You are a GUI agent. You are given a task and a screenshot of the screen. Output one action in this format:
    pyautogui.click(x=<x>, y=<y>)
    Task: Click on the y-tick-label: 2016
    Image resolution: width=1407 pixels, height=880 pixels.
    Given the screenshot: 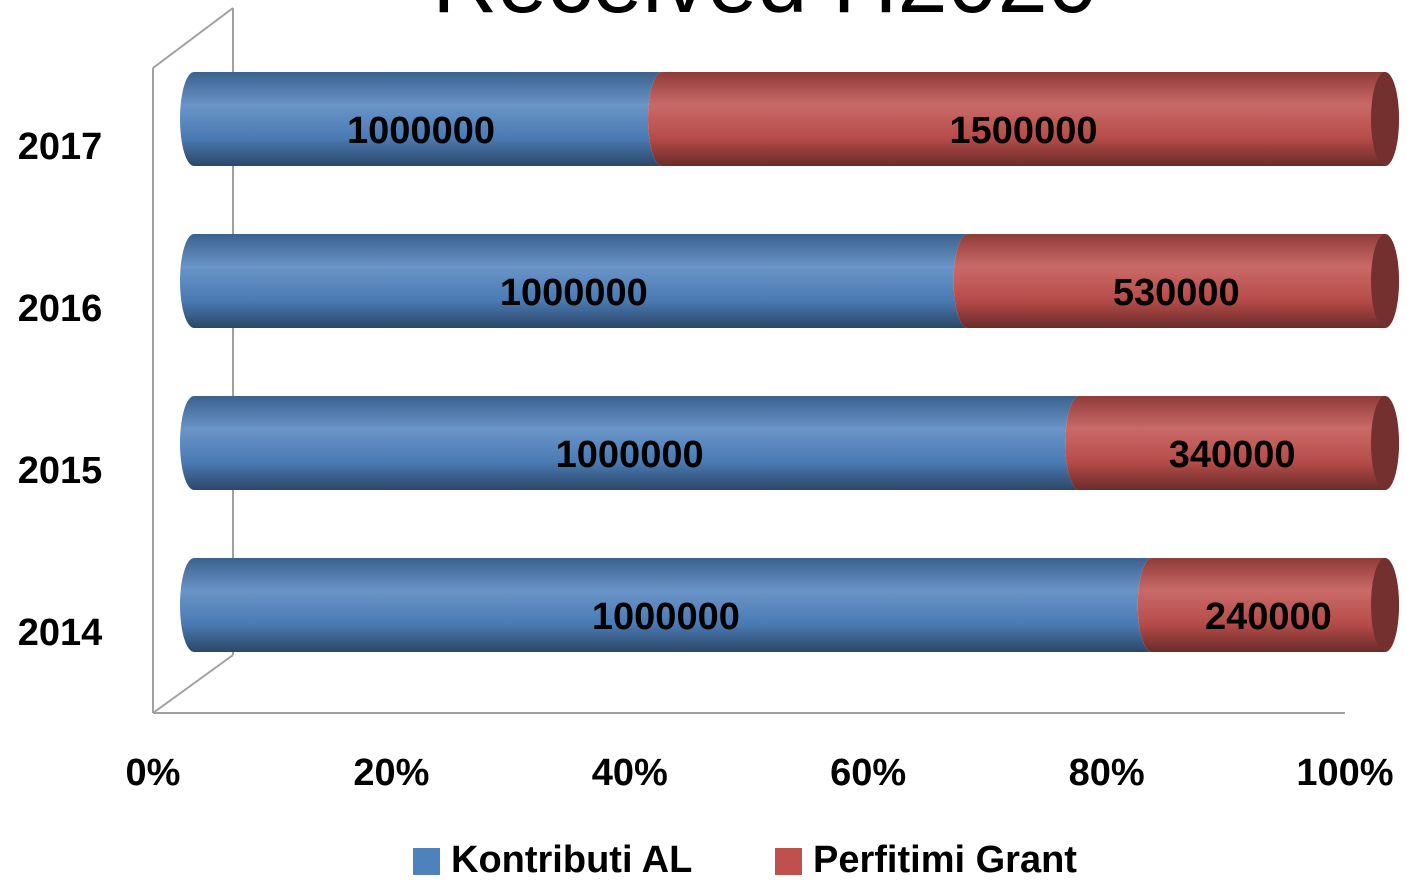 What is the action you would take?
    pyautogui.click(x=60, y=309)
    